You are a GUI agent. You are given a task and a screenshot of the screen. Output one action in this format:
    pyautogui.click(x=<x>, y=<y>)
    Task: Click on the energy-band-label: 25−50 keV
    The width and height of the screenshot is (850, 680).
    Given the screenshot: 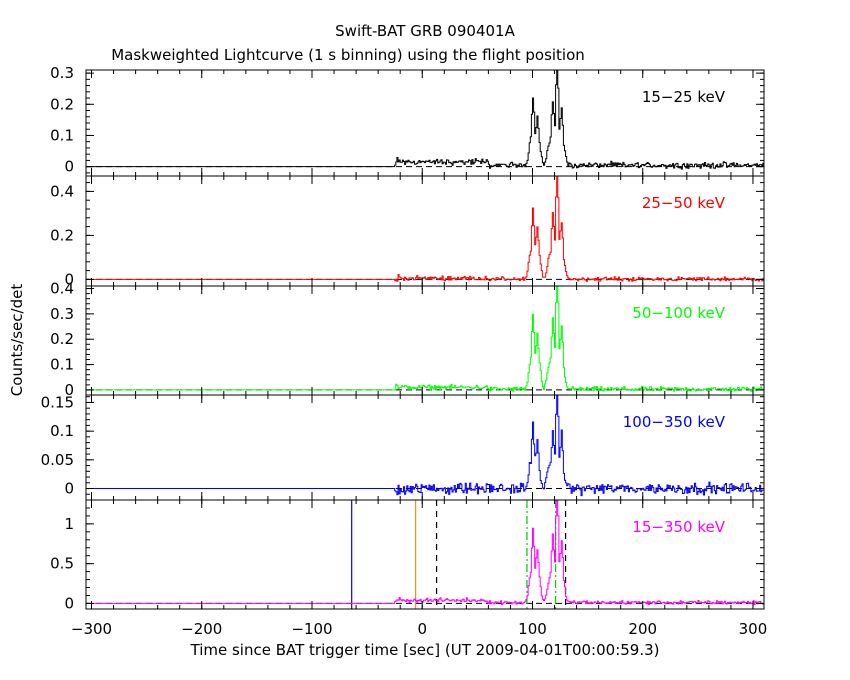 What is the action you would take?
    pyautogui.click(x=684, y=203)
    